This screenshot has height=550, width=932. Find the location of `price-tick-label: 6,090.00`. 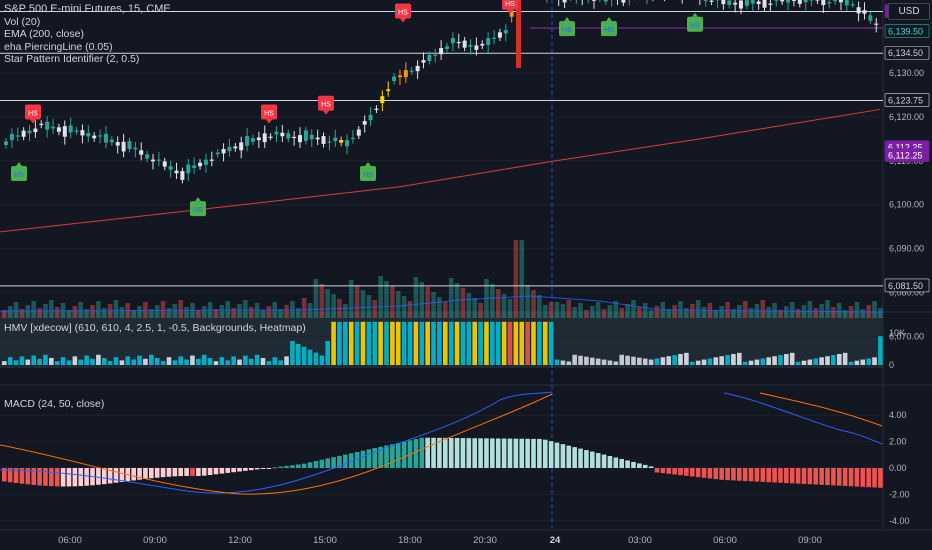

price-tick-label: 6,090.00 is located at coordinates (906, 249).